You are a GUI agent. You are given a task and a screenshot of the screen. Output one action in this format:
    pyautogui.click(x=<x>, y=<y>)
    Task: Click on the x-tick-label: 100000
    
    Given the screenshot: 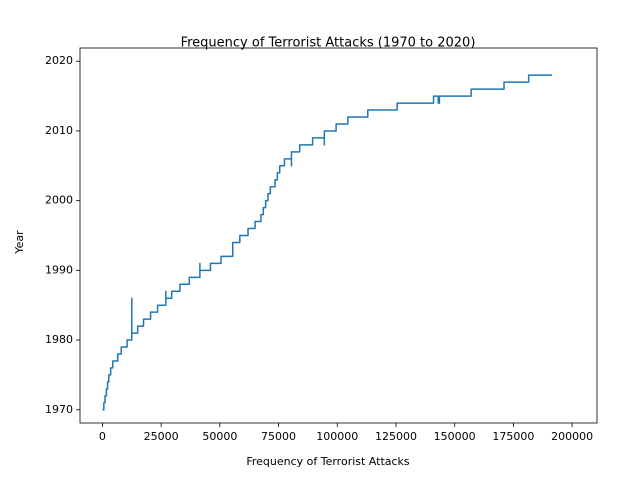 What is the action you would take?
    pyautogui.click(x=337, y=436)
    